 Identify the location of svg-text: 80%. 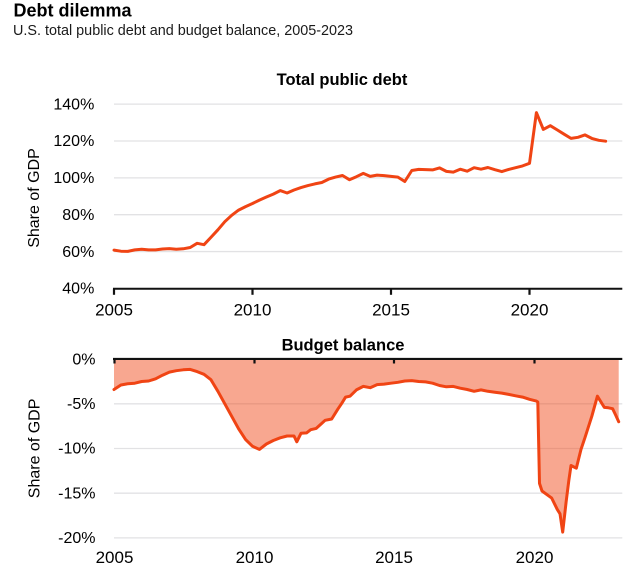
(78, 215).